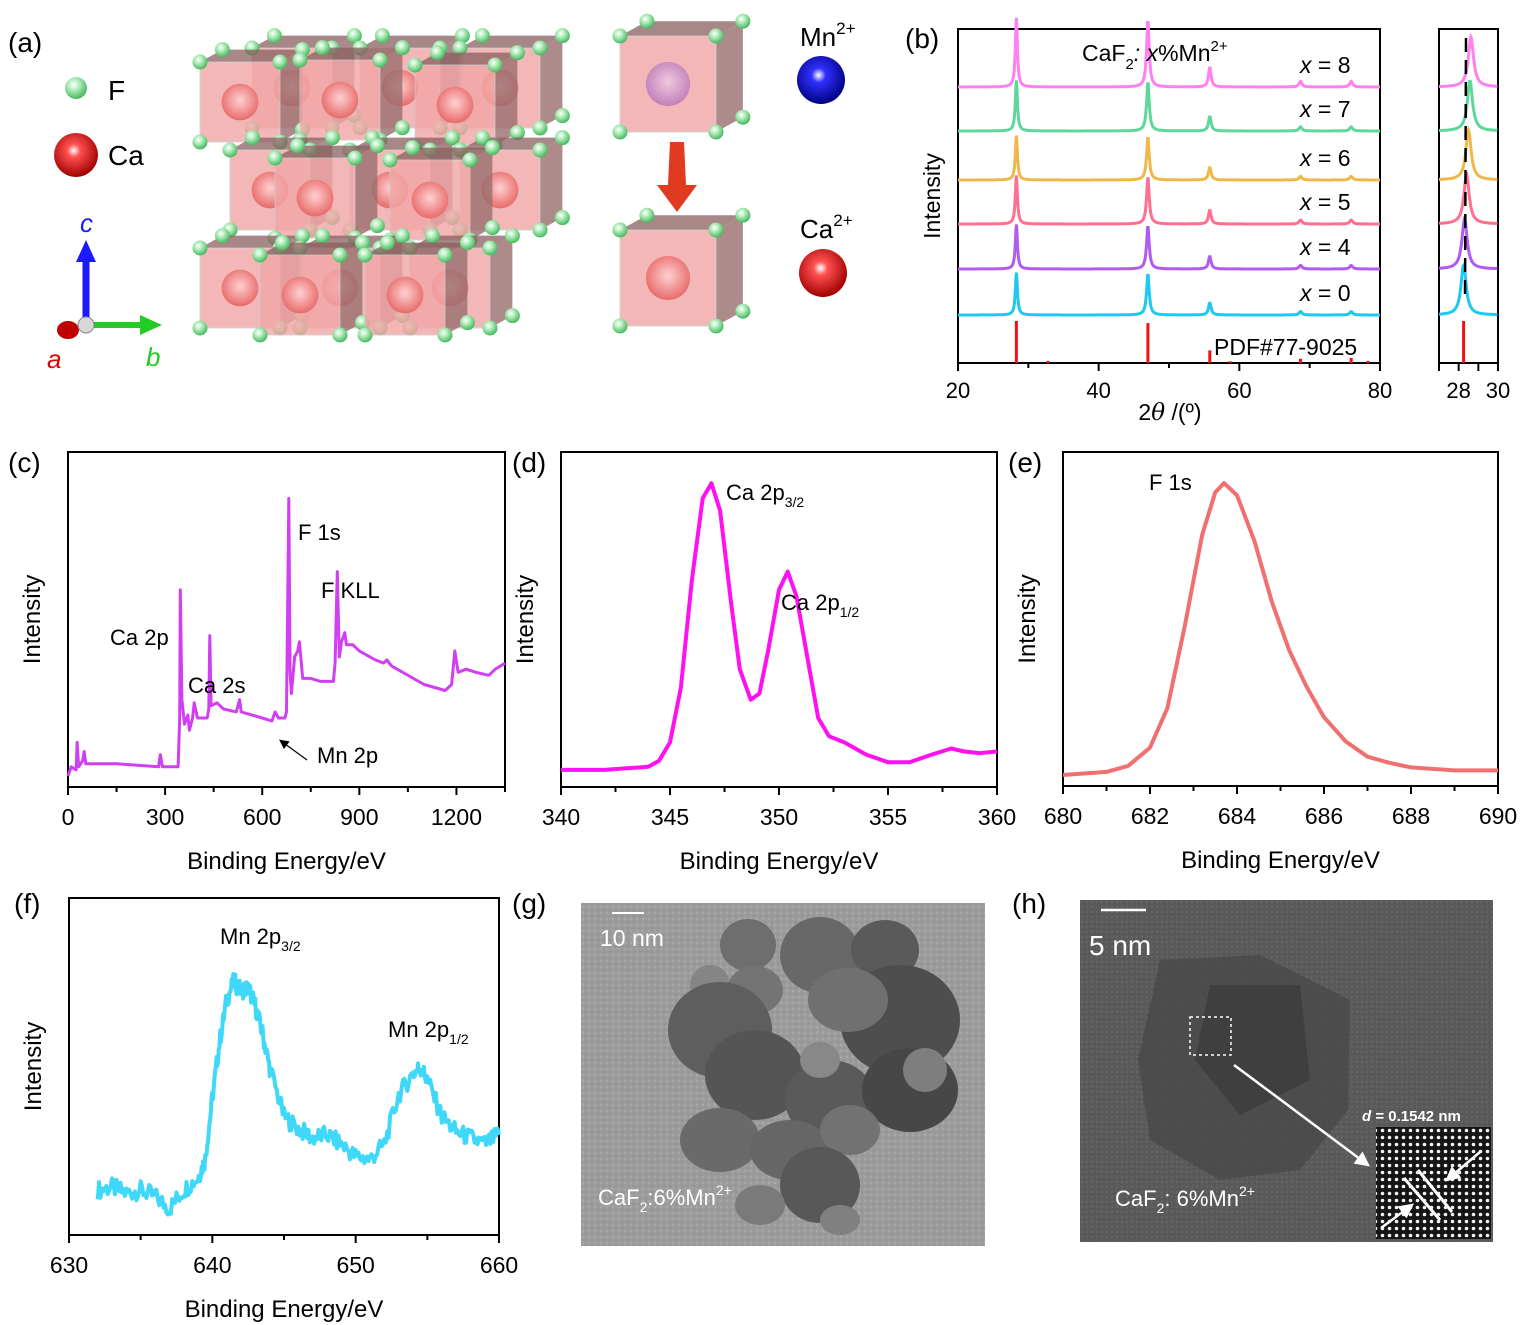  What do you see at coordinates (216, 685) in the screenshot?
I see `peak-annotation: Ca 2s` at bounding box center [216, 685].